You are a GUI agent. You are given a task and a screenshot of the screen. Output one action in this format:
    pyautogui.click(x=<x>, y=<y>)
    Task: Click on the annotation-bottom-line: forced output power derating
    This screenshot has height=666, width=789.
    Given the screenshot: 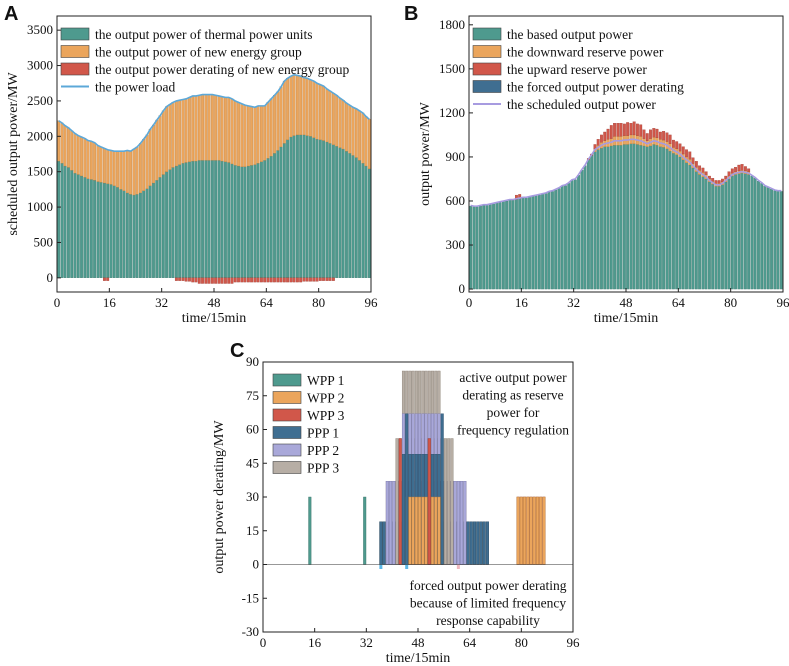 What is the action you would take?
    pyautogui.click(x=487, y=585)
    